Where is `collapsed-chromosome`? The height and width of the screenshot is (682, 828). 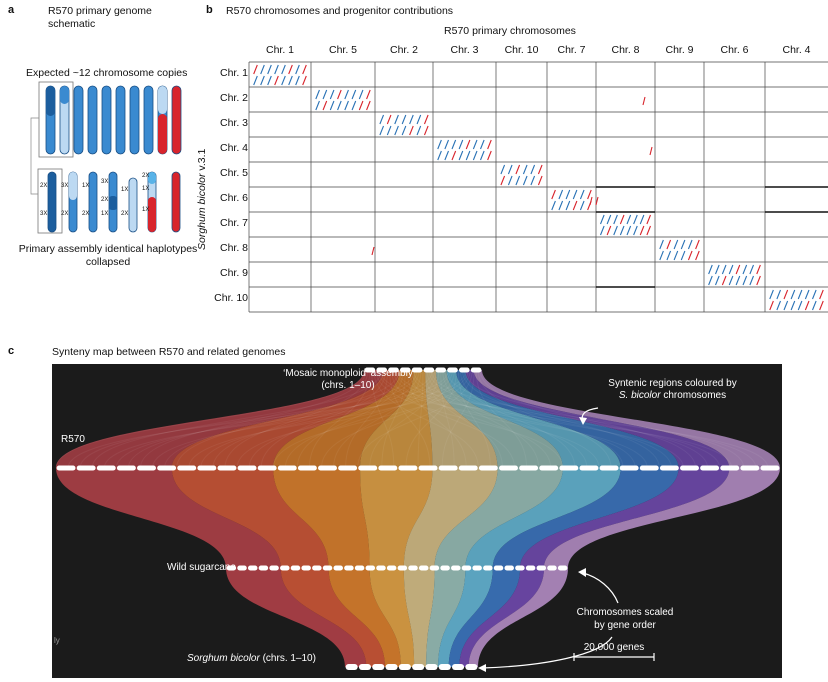
collapsed-chromosome is located at coordinates (93, 202).